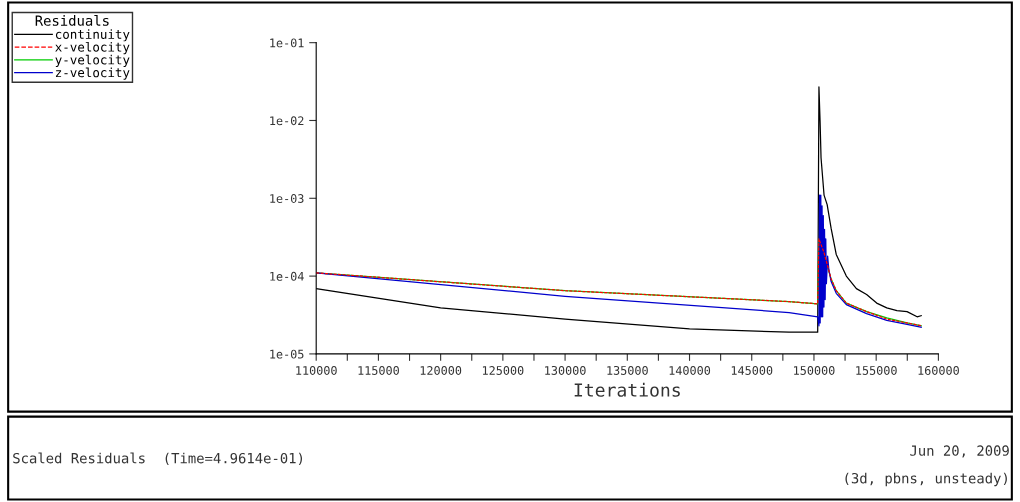  I want to click on y-tick-label: 1e-05, so click(287, 354).